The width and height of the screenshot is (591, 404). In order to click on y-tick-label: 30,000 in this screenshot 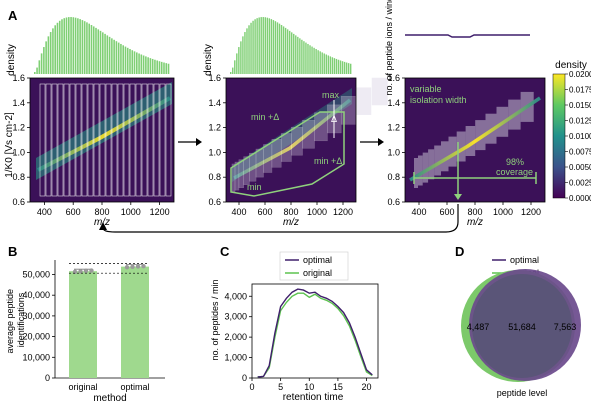, I will do `click(36, 316)`.